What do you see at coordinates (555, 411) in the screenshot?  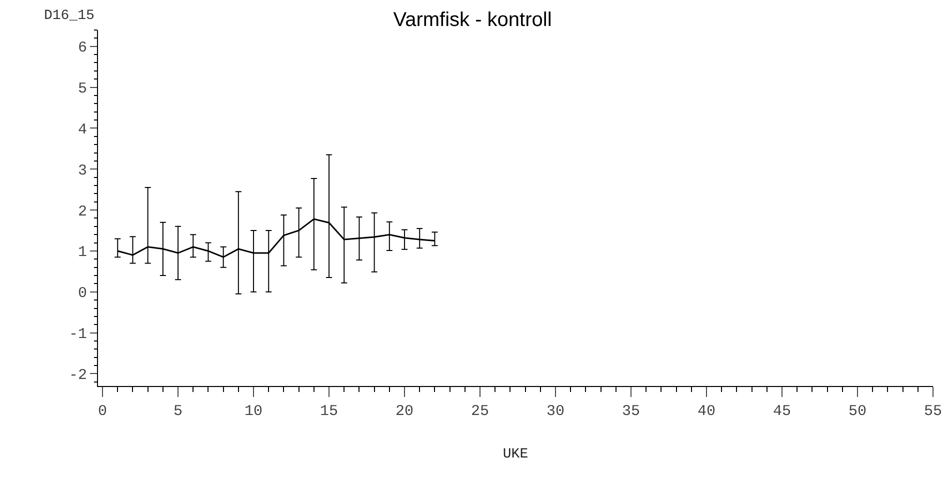 I see `x-tick-label: 30` at bounding box center [555, 411].